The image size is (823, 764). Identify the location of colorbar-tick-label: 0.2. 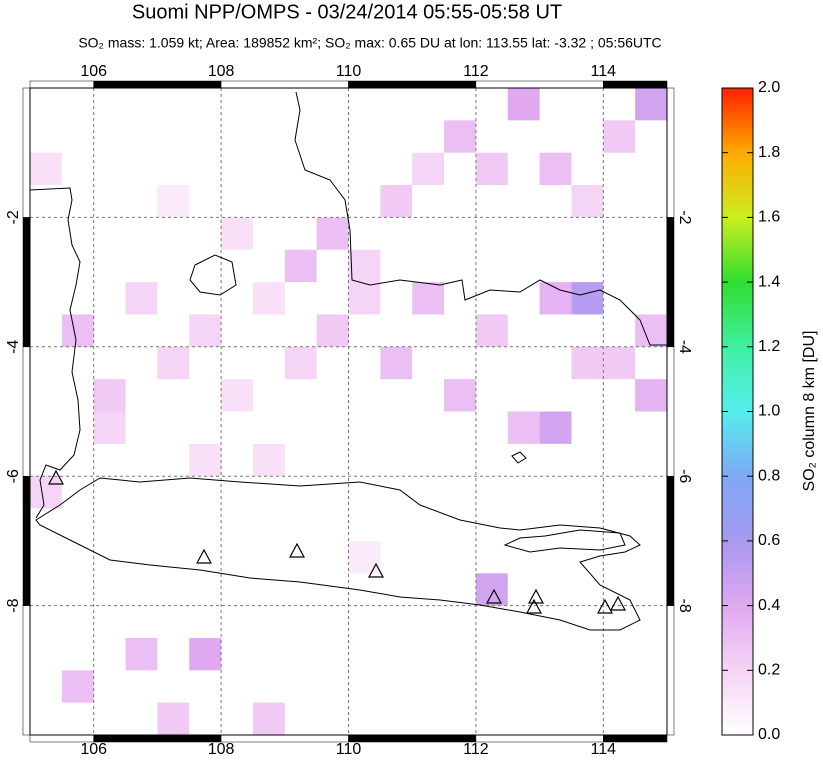
(769, 670).